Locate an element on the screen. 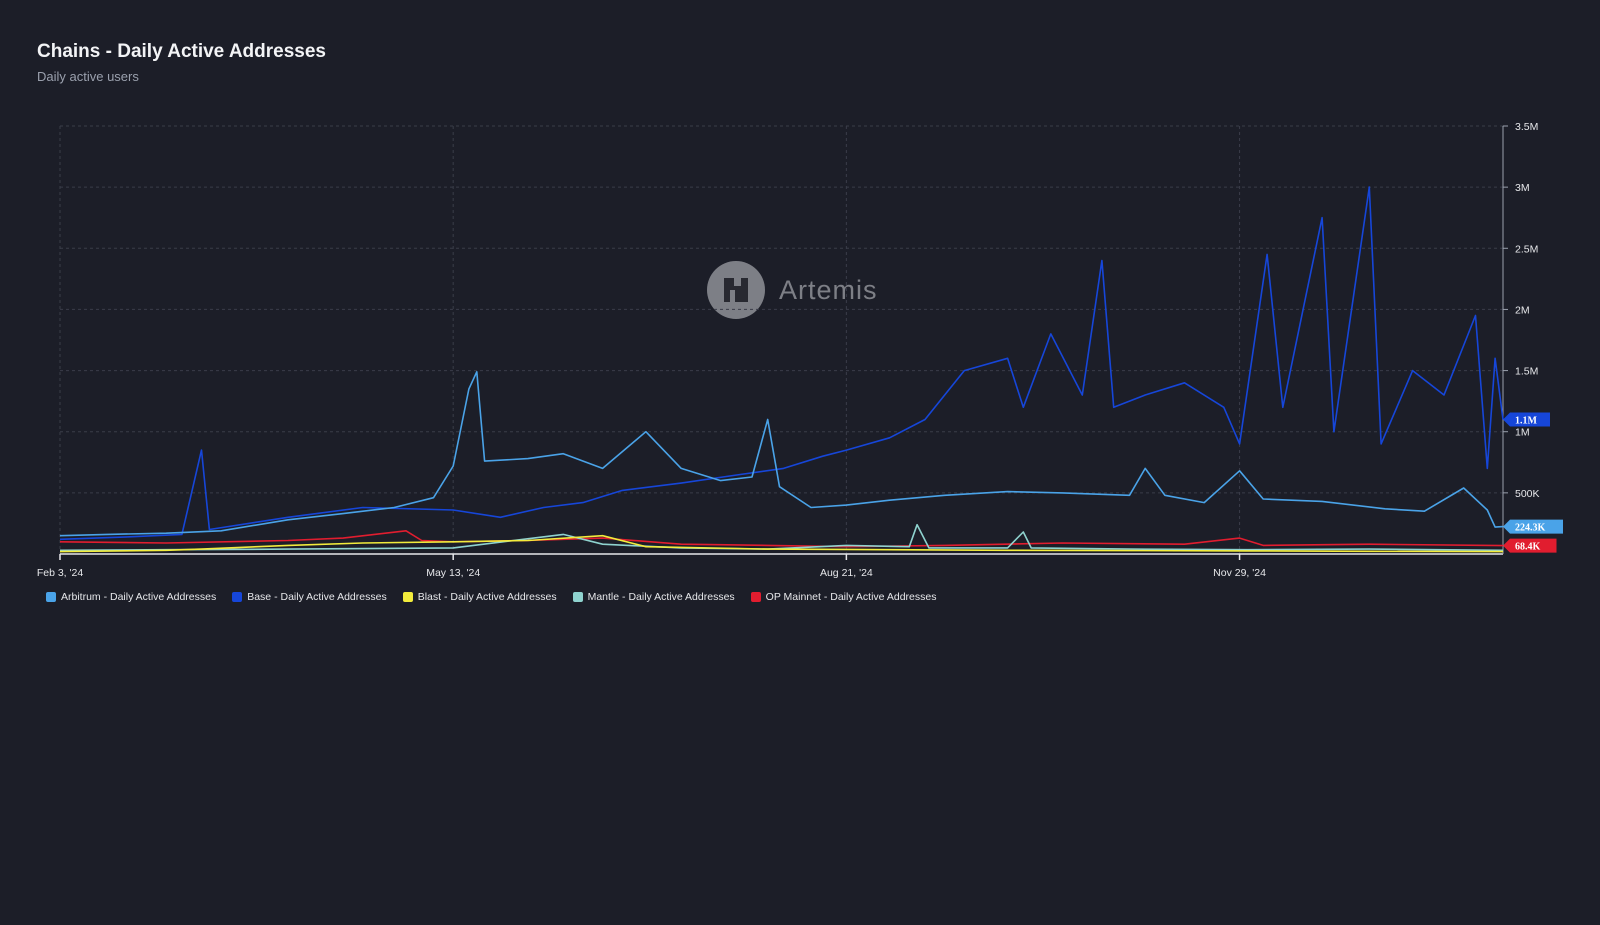 The image size is (1600, 925). legend-label: Base - Daily Active Addresses is located at coordinates (317, 597).